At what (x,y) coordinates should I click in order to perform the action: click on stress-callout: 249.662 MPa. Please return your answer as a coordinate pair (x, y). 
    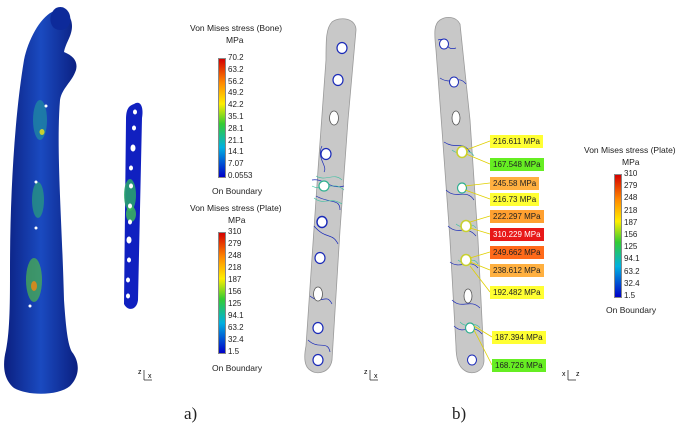
    Looking at the image, I should click on (517, 252).